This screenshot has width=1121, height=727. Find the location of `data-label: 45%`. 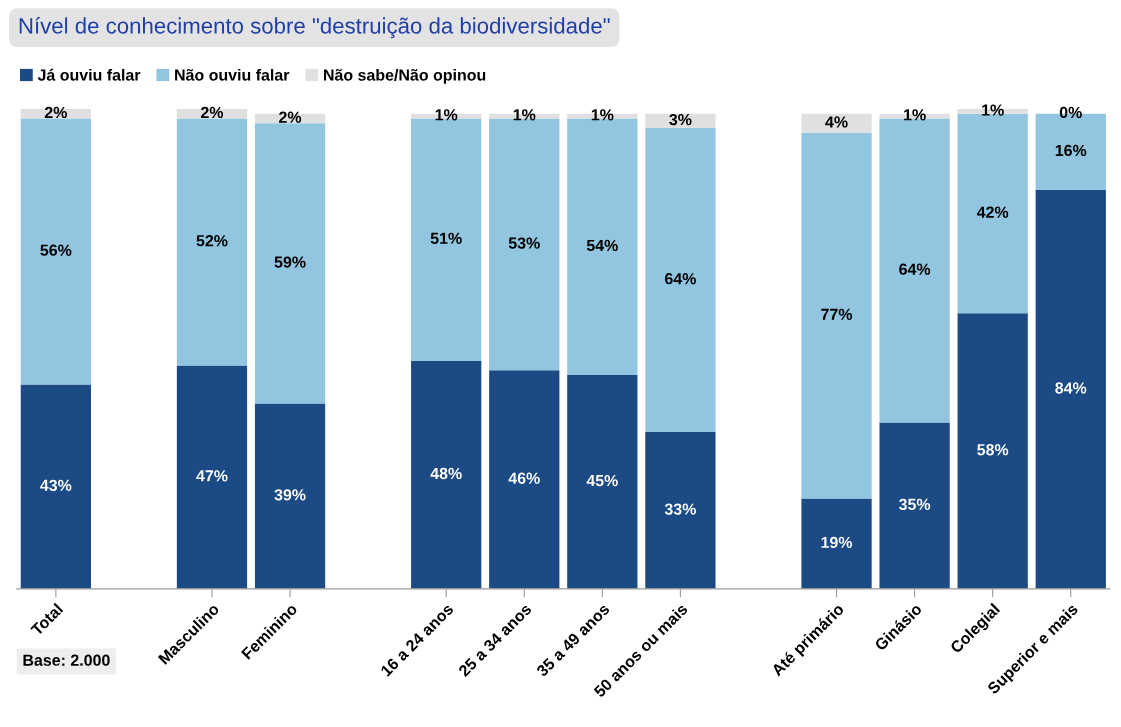

data-label: 45% is located at coordinates (602, 481).